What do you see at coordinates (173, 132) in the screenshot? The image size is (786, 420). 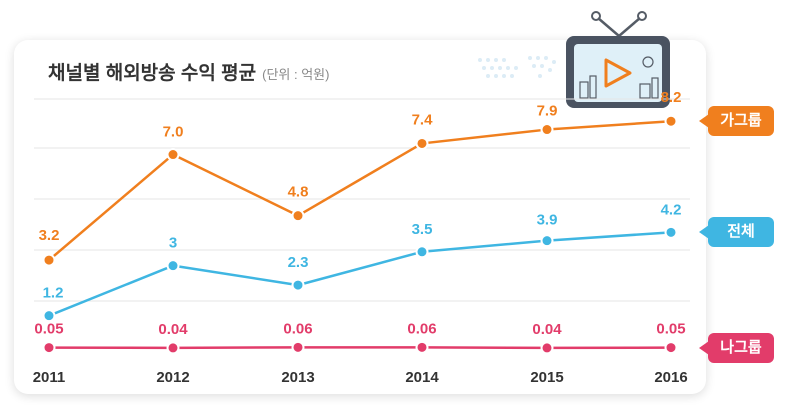 I see `data-label: 7.0` at bounding box center [173, 132].